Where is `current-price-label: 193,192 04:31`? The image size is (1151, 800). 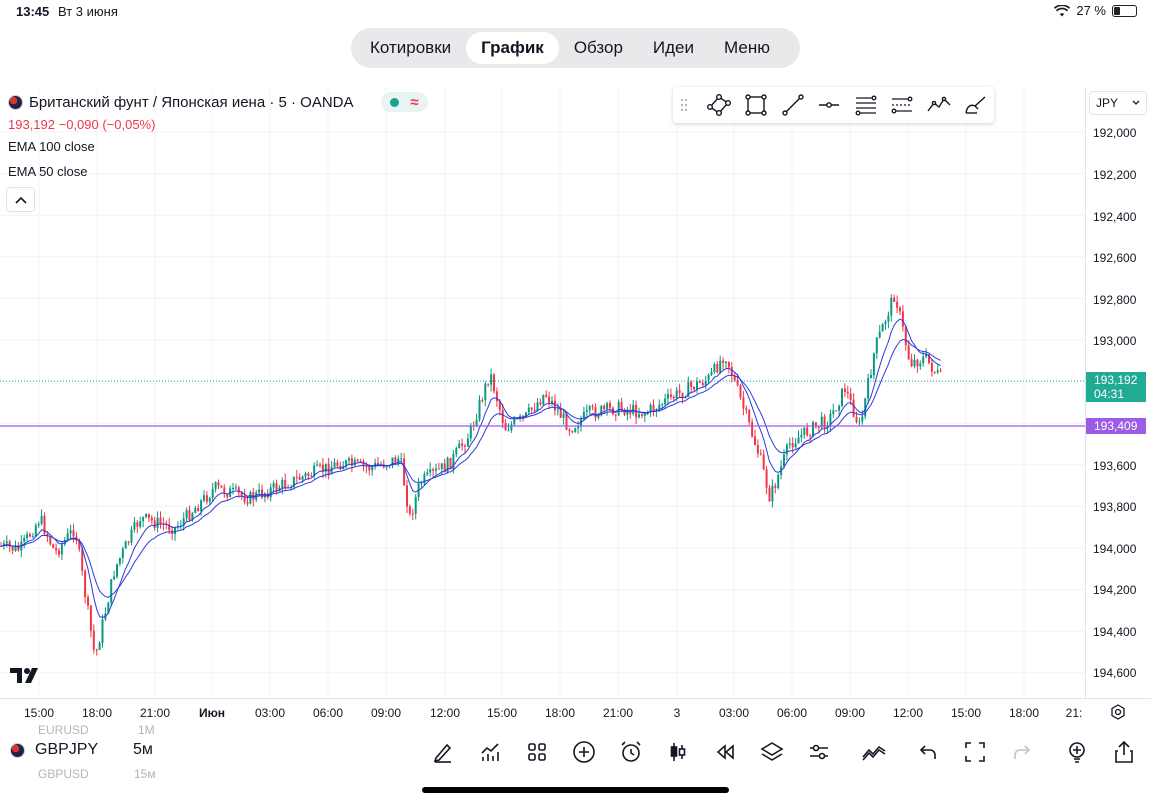 current-price-label: 193,192 04:31 is located at coordinates (1116, 387).